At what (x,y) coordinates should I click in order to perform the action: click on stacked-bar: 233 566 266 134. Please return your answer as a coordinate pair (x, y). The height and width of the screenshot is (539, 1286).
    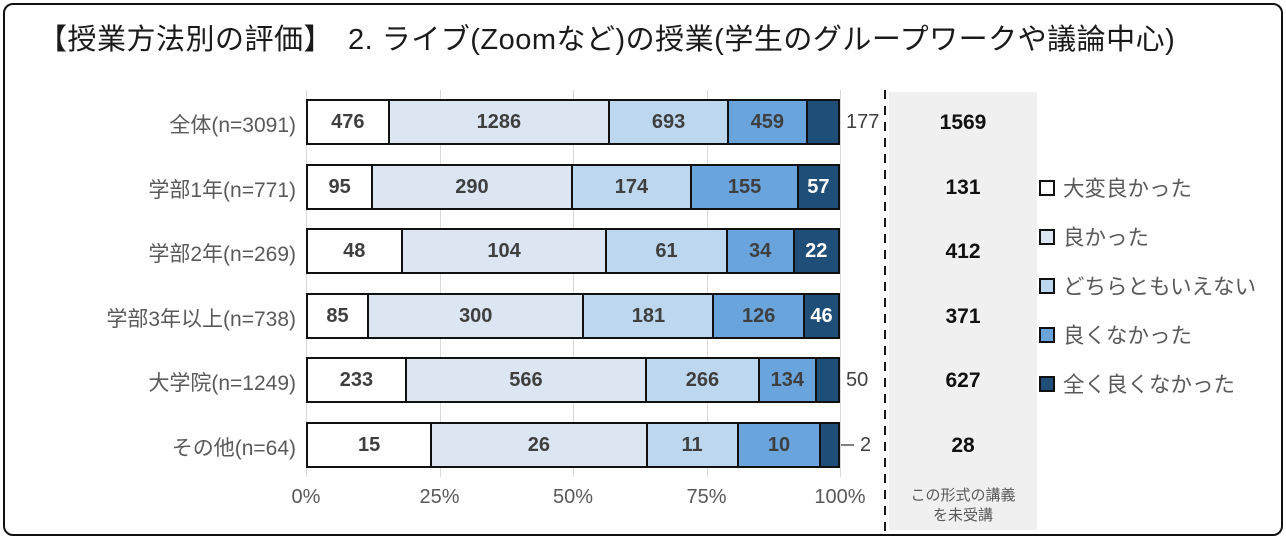
    Looking at the image, I should click on (573, 380).